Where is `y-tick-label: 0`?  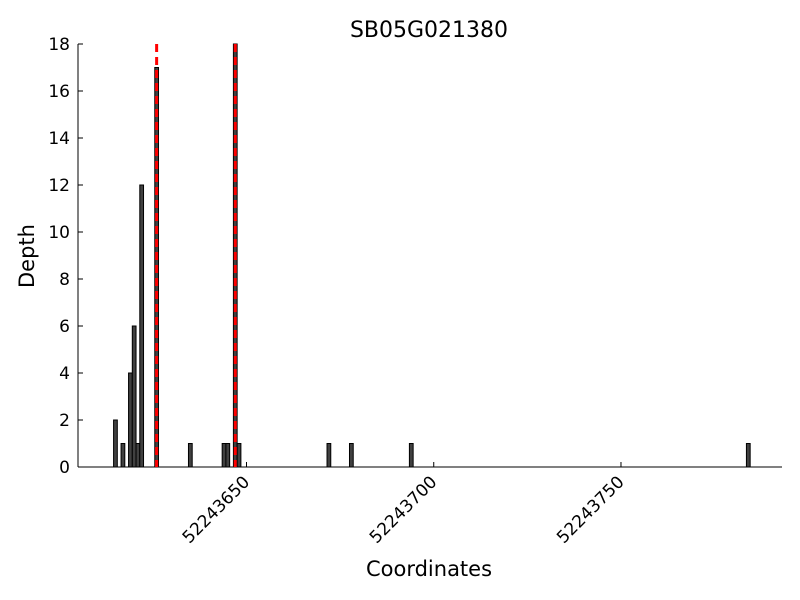
y-tick-label: 0 is located at coordinates (64, 468).